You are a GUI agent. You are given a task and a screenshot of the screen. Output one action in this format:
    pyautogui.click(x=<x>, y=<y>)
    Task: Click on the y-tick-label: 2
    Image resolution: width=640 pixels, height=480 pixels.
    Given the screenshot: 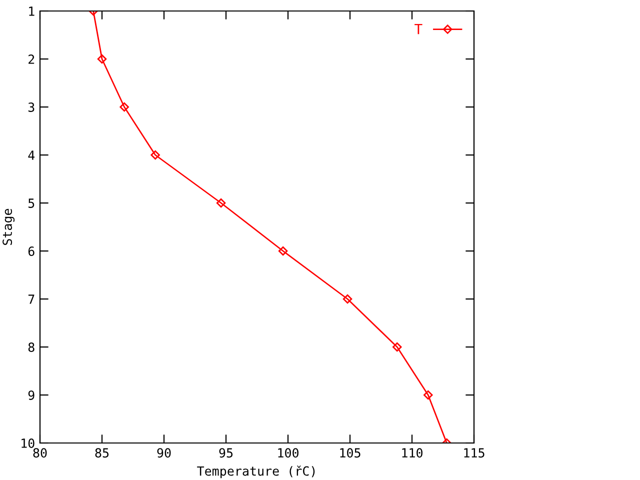 What is the action you would take?
    pyautogui.click(x=31, y=59)
    